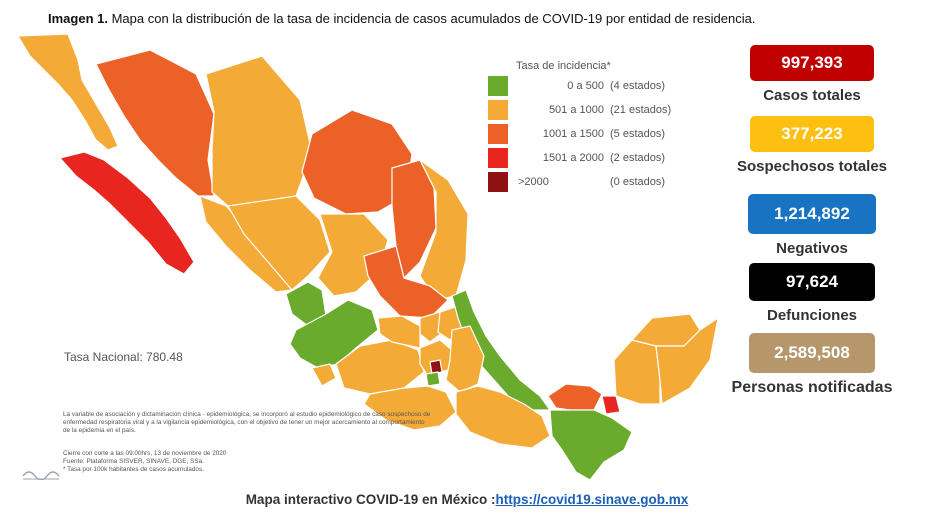 This screenshot has width=934, height=518. I want to click on stat-deaths: 97,624 Defunciones, so click(812, 293).